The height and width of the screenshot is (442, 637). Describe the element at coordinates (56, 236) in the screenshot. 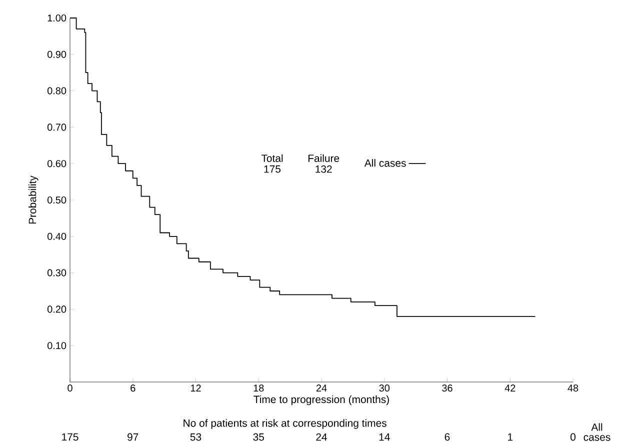

I see `y-tick-label: 0.40` at that location.